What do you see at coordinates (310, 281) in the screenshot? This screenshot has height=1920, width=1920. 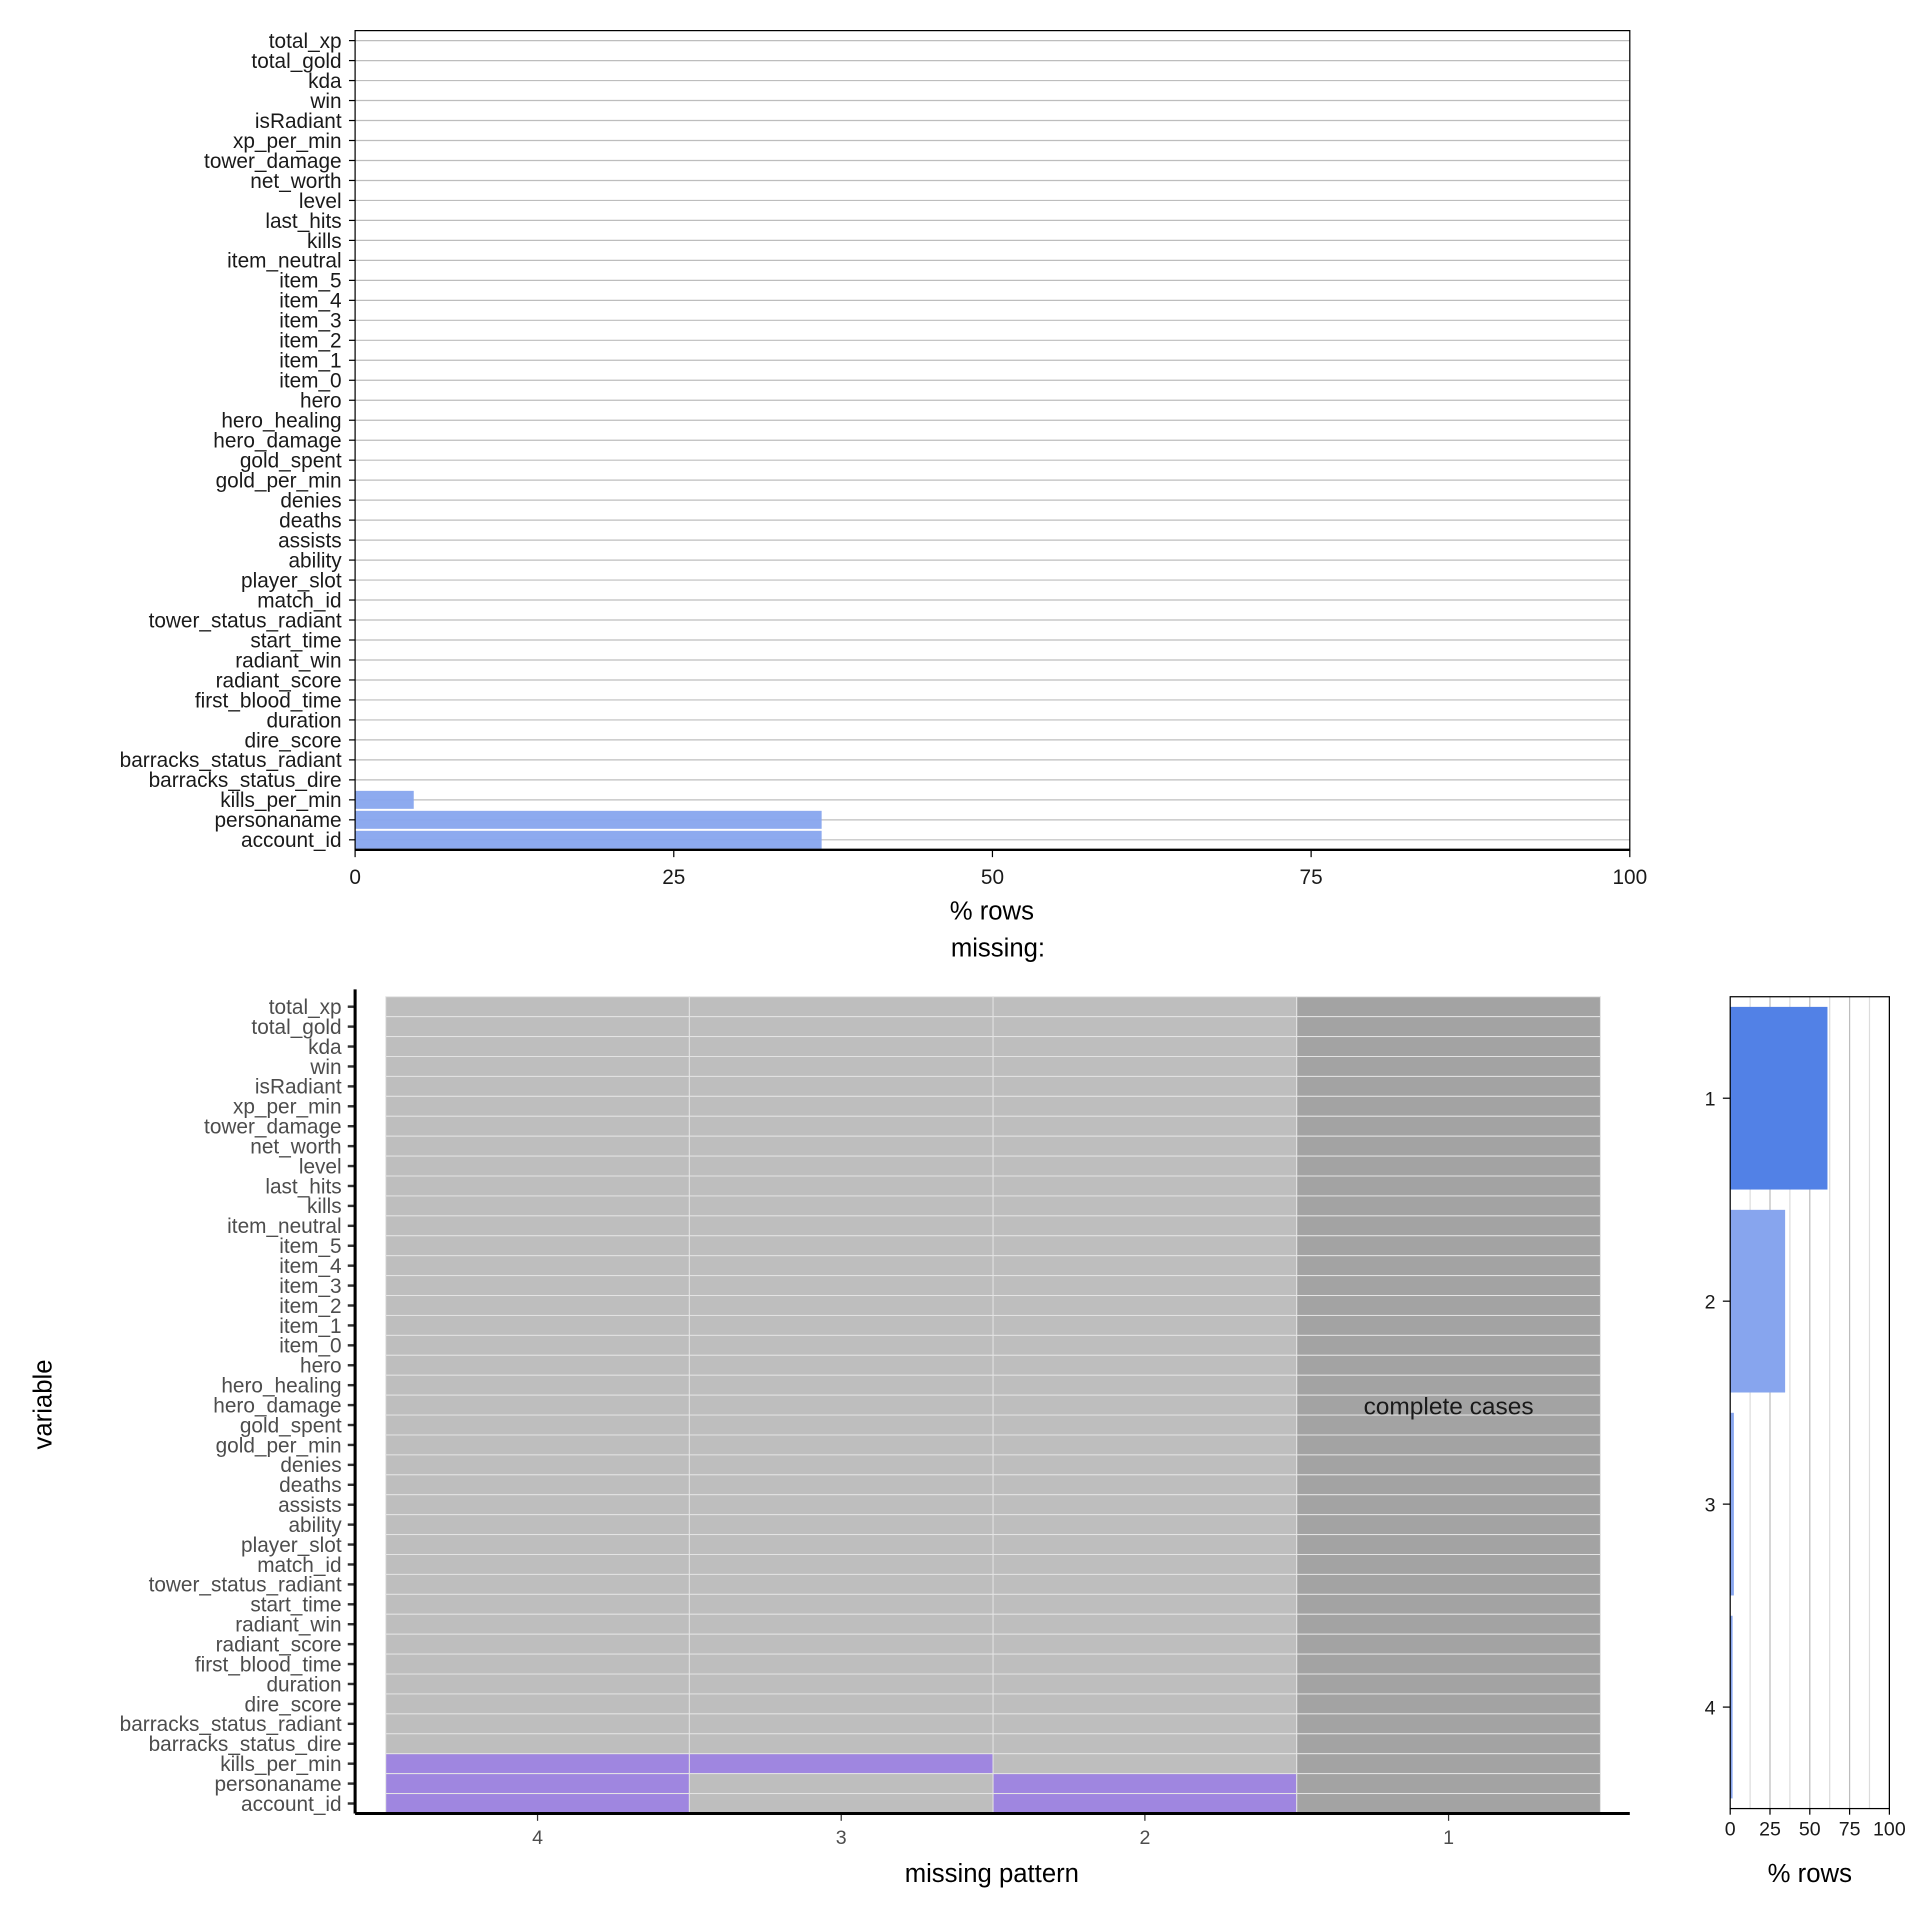 I see `y-tick-label: item_5` at bounding box center [310, 281].